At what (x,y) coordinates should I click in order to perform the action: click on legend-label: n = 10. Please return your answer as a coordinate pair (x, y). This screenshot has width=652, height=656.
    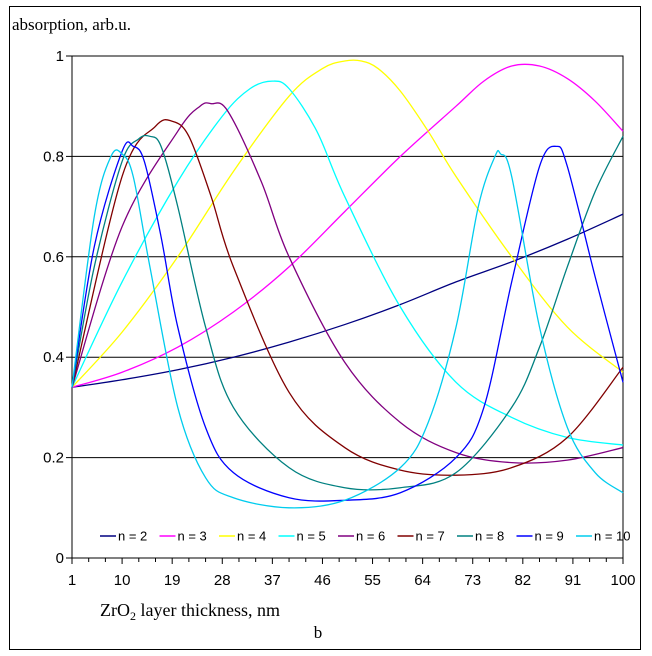
    Looking at the image, I should click on (612, 536).